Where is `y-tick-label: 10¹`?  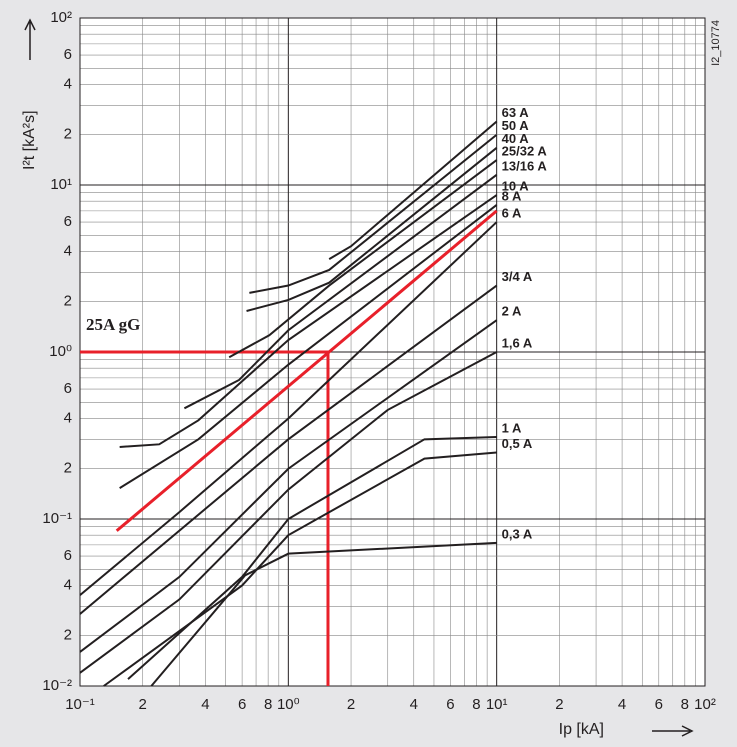 y-tick-label: 10¹ is located at coordinates (61, 184).